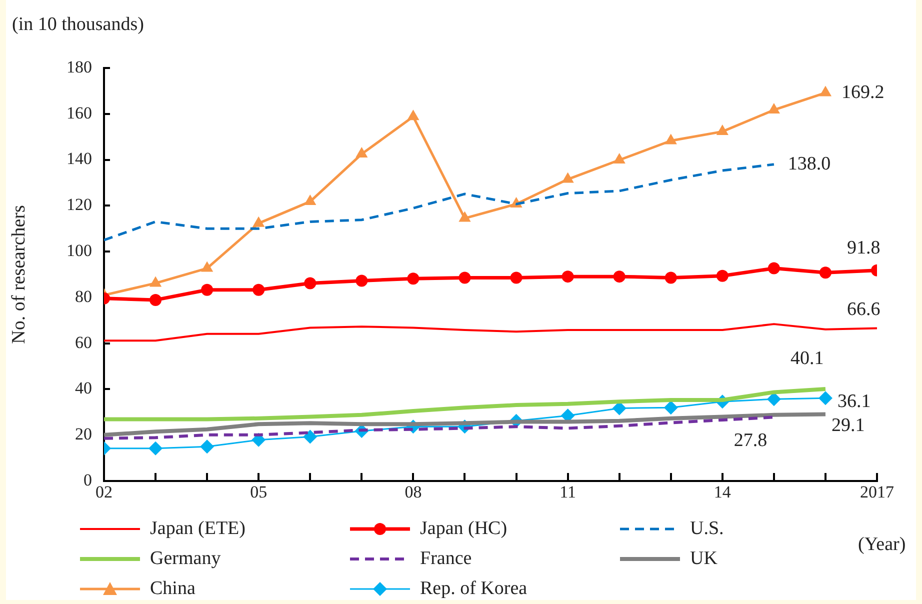 This screenshot has width=922, height=604. I want to click on data-label: 91.8, so click(863, 247).